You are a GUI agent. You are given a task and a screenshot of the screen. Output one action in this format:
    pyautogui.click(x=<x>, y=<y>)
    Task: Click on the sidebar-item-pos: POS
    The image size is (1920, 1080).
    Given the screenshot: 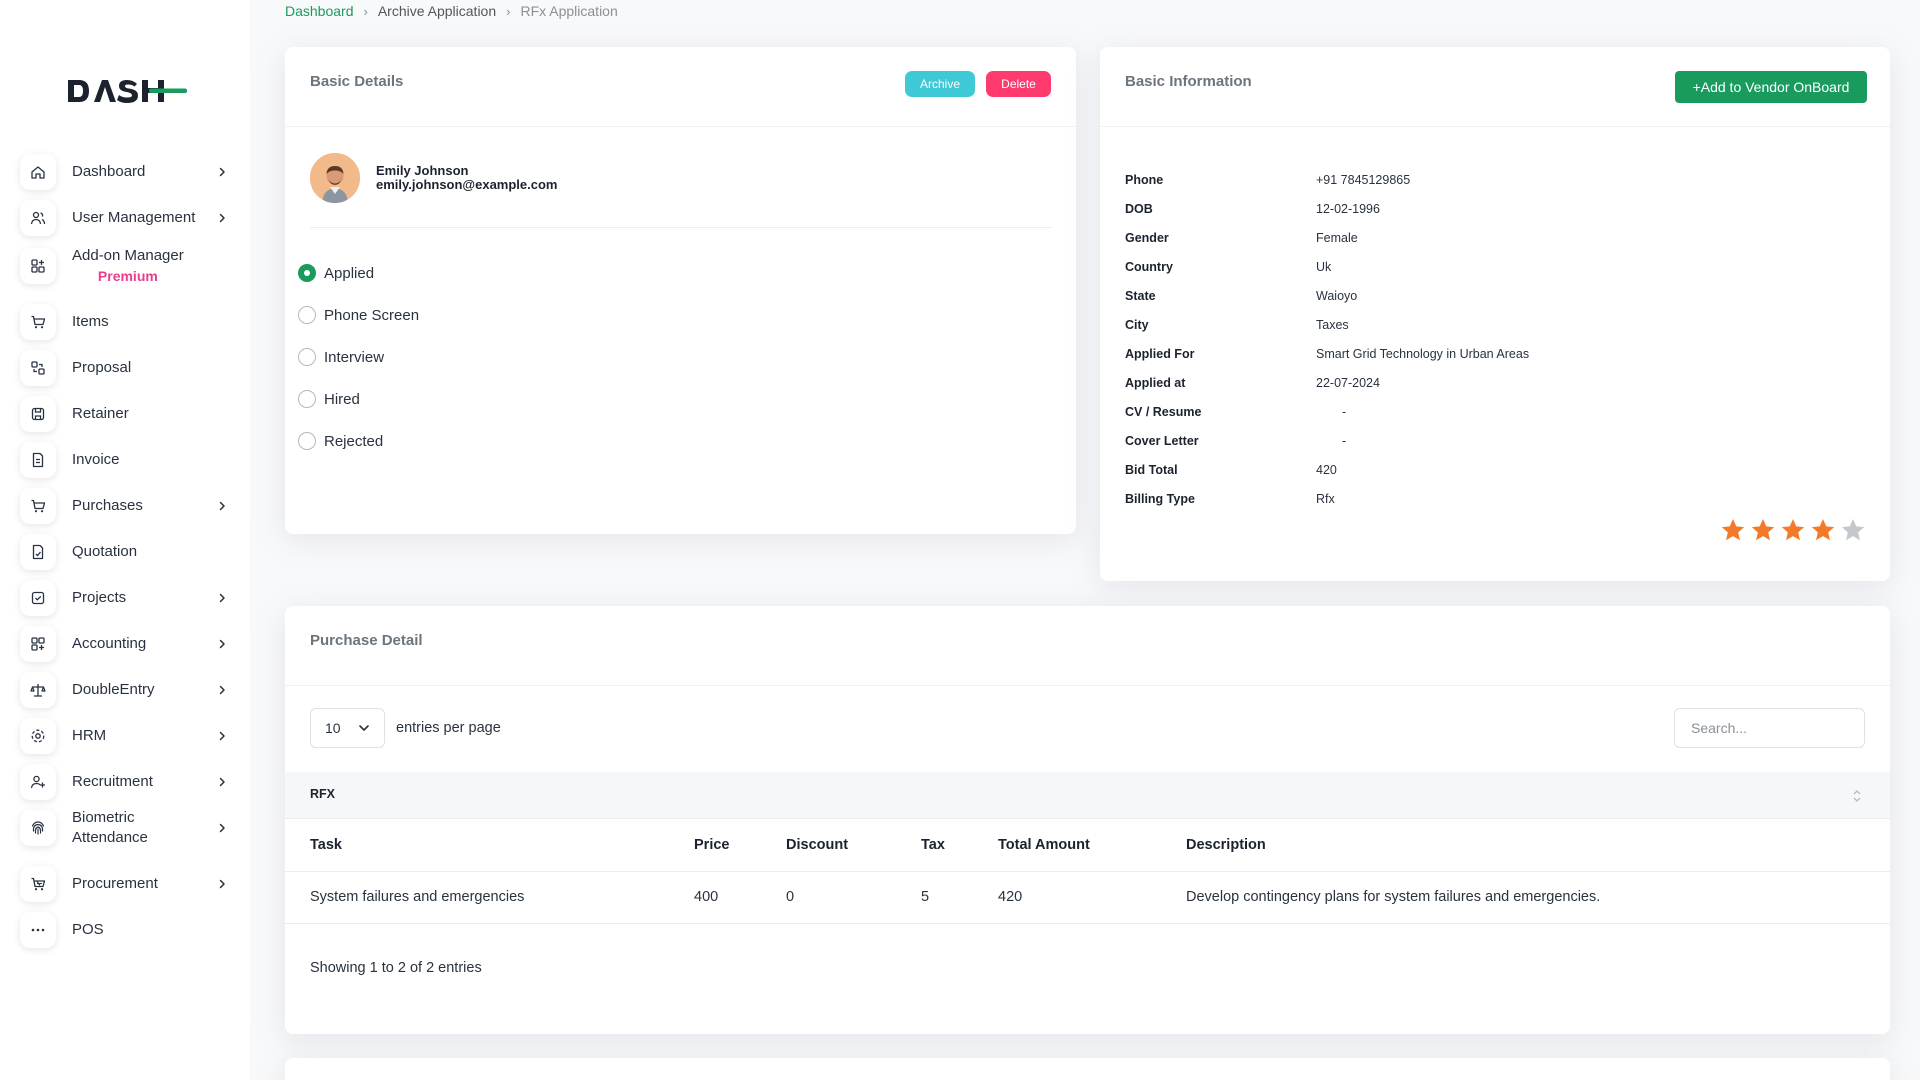 What is the action you would take?
    pyautogui.click(x=130, y=930)
    